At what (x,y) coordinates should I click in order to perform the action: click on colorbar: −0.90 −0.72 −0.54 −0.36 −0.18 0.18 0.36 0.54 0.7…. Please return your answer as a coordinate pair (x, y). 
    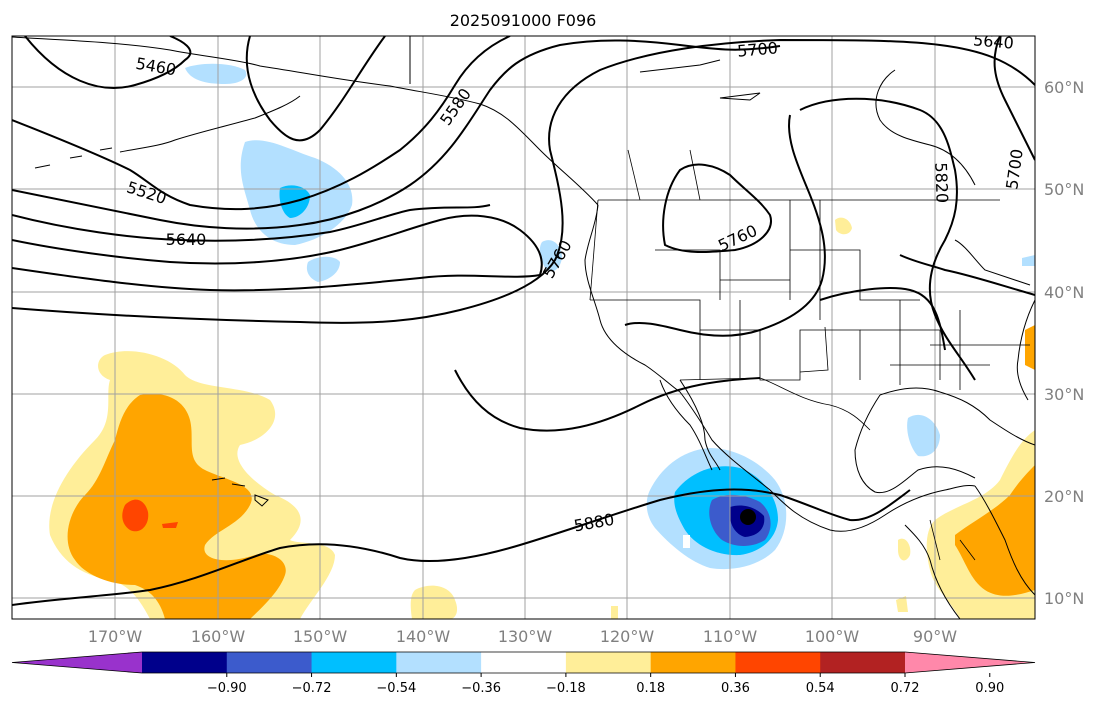
    Looking at the image, I should click on (523, 673).